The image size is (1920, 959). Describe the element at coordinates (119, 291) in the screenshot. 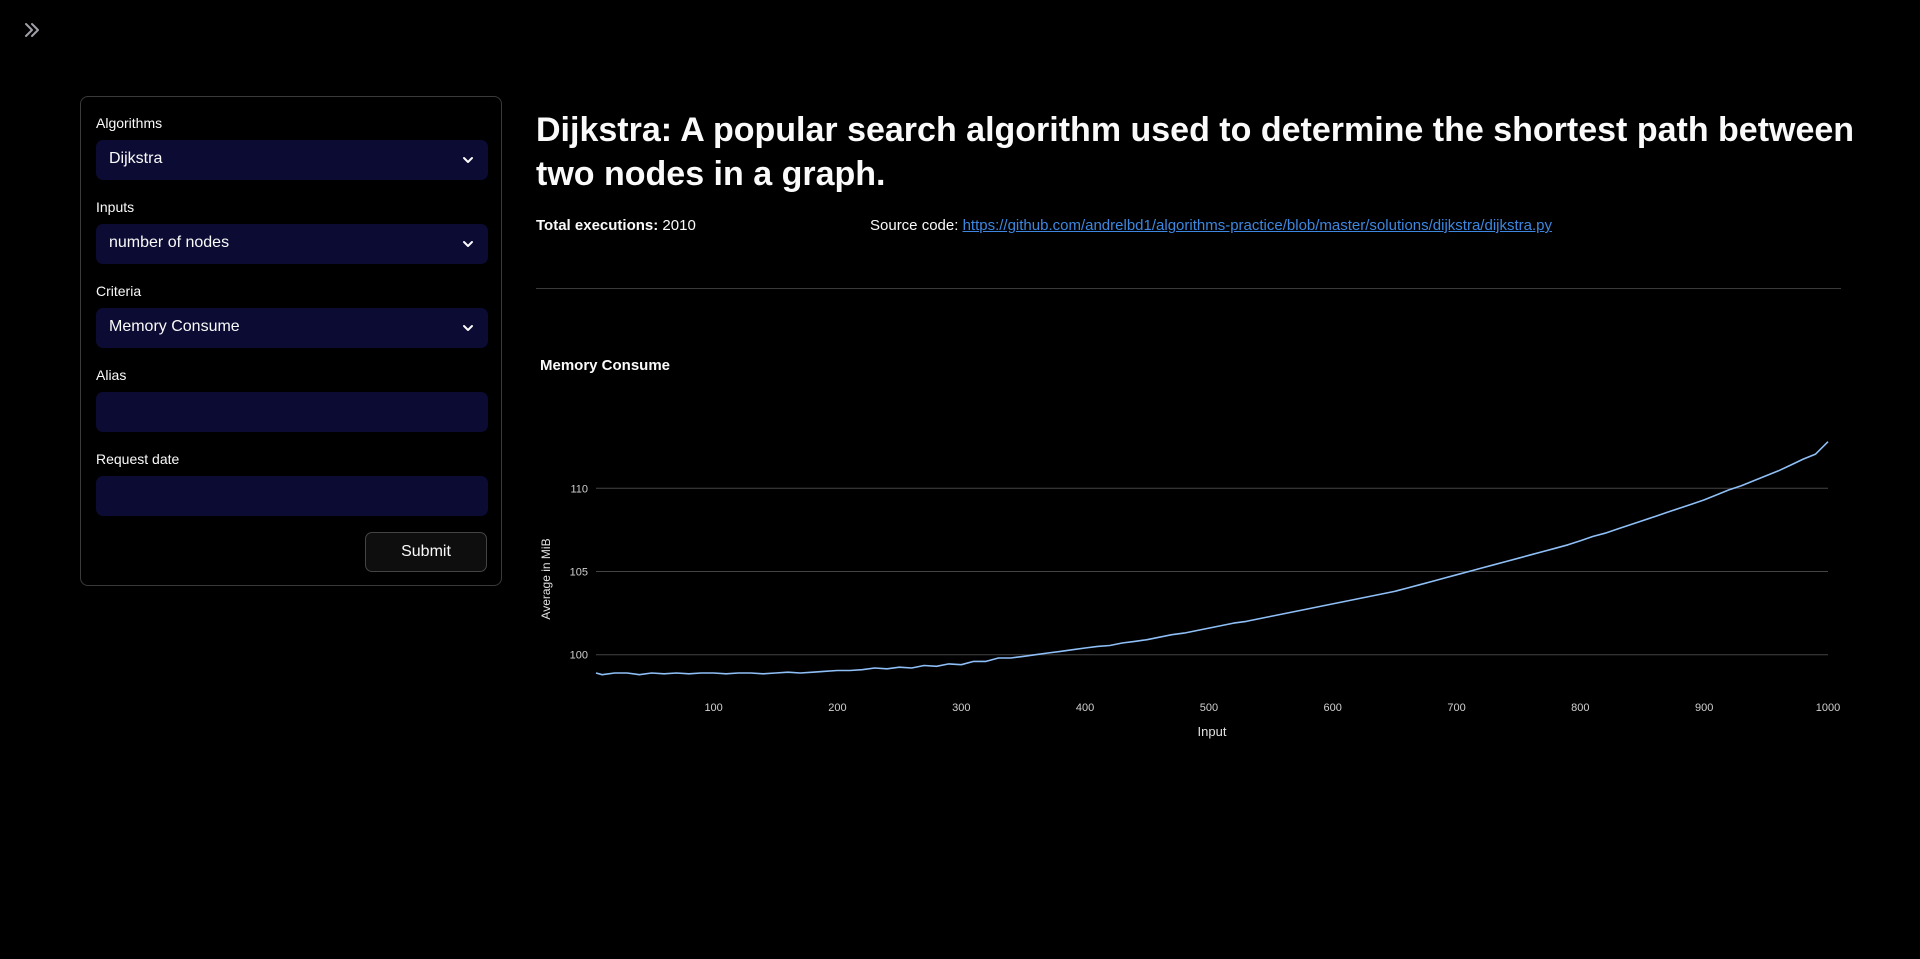

I see `criteria-label: Criteria` at that location.